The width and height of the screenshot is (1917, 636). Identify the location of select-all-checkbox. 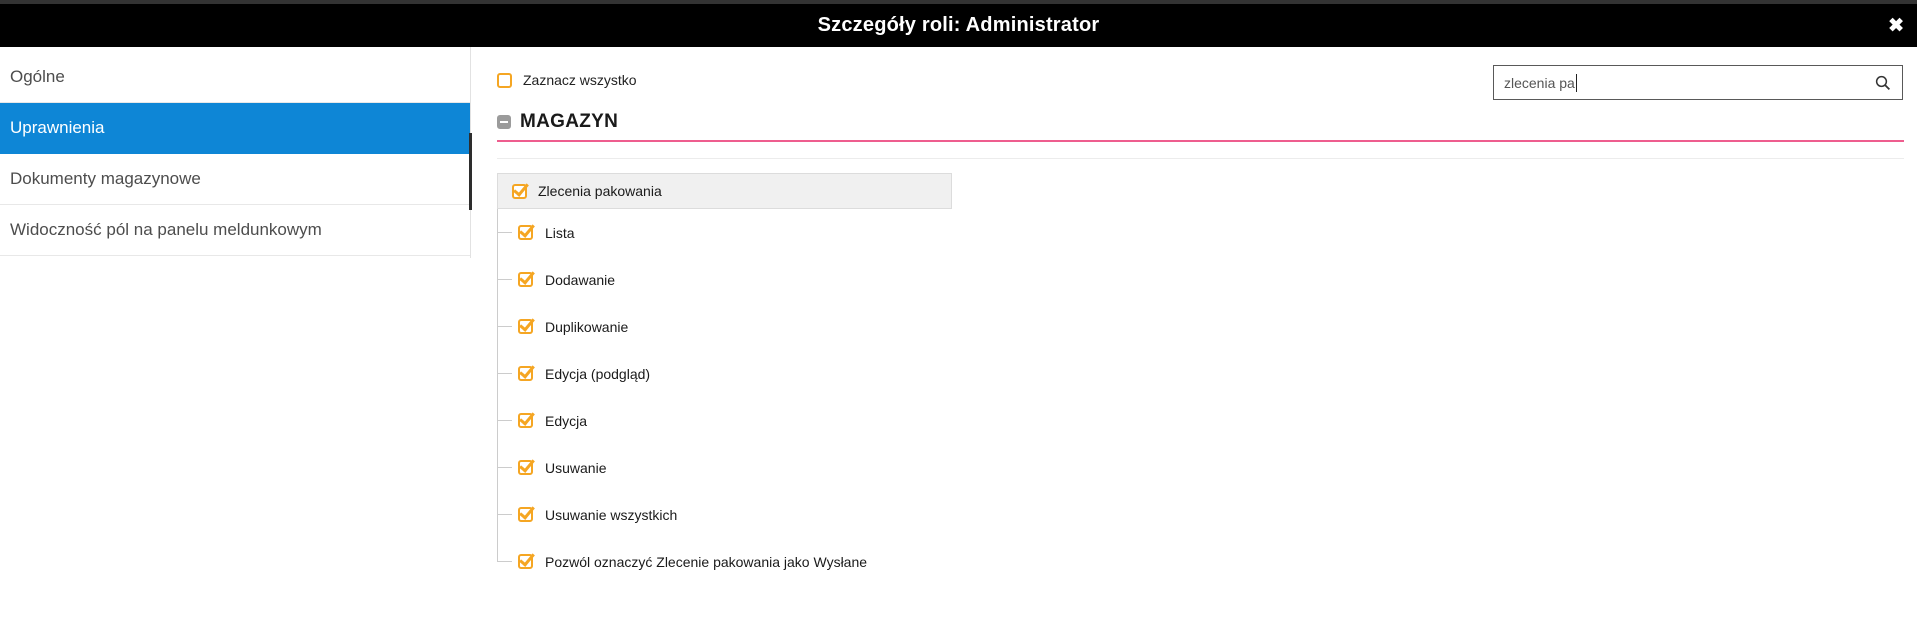
(504, 80).